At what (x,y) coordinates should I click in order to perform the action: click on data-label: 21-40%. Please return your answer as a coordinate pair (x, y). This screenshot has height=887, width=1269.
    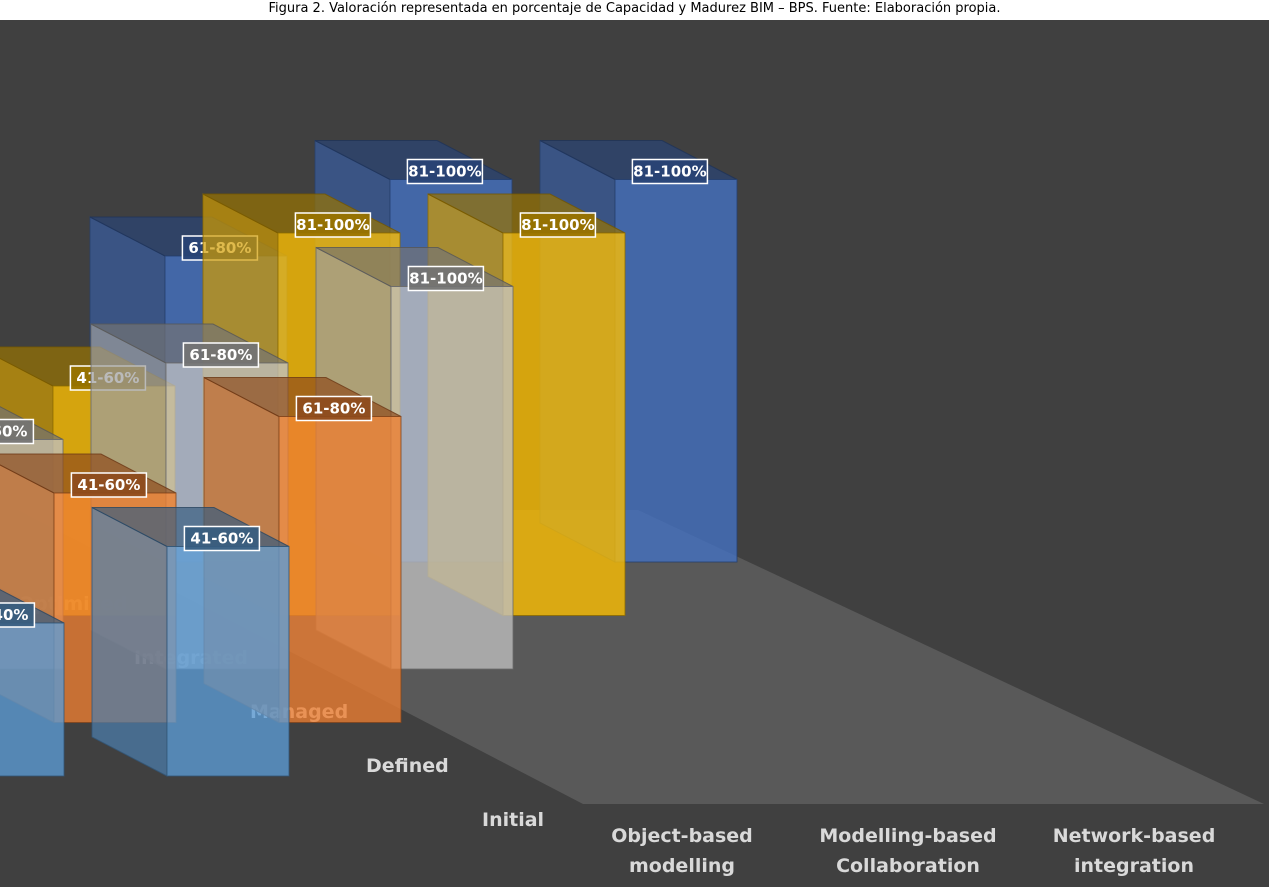
    Looking at the image, I should click on (18, 615).